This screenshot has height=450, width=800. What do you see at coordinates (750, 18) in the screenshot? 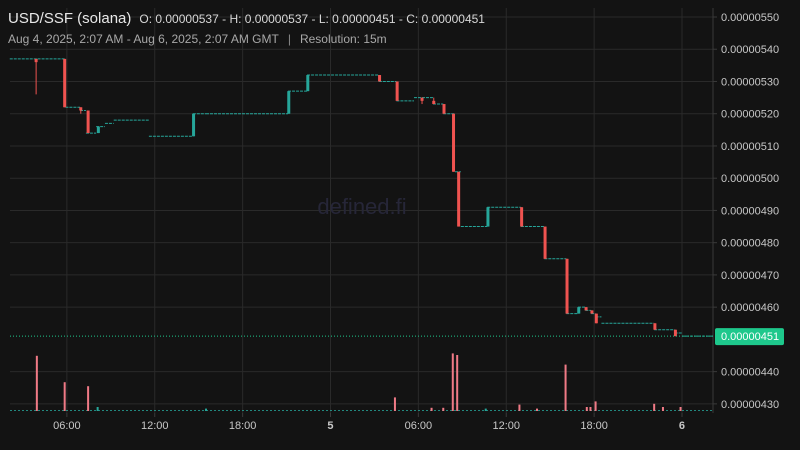
I see `y-tick-label: 0.00000550` at bounding box center [750, 18].